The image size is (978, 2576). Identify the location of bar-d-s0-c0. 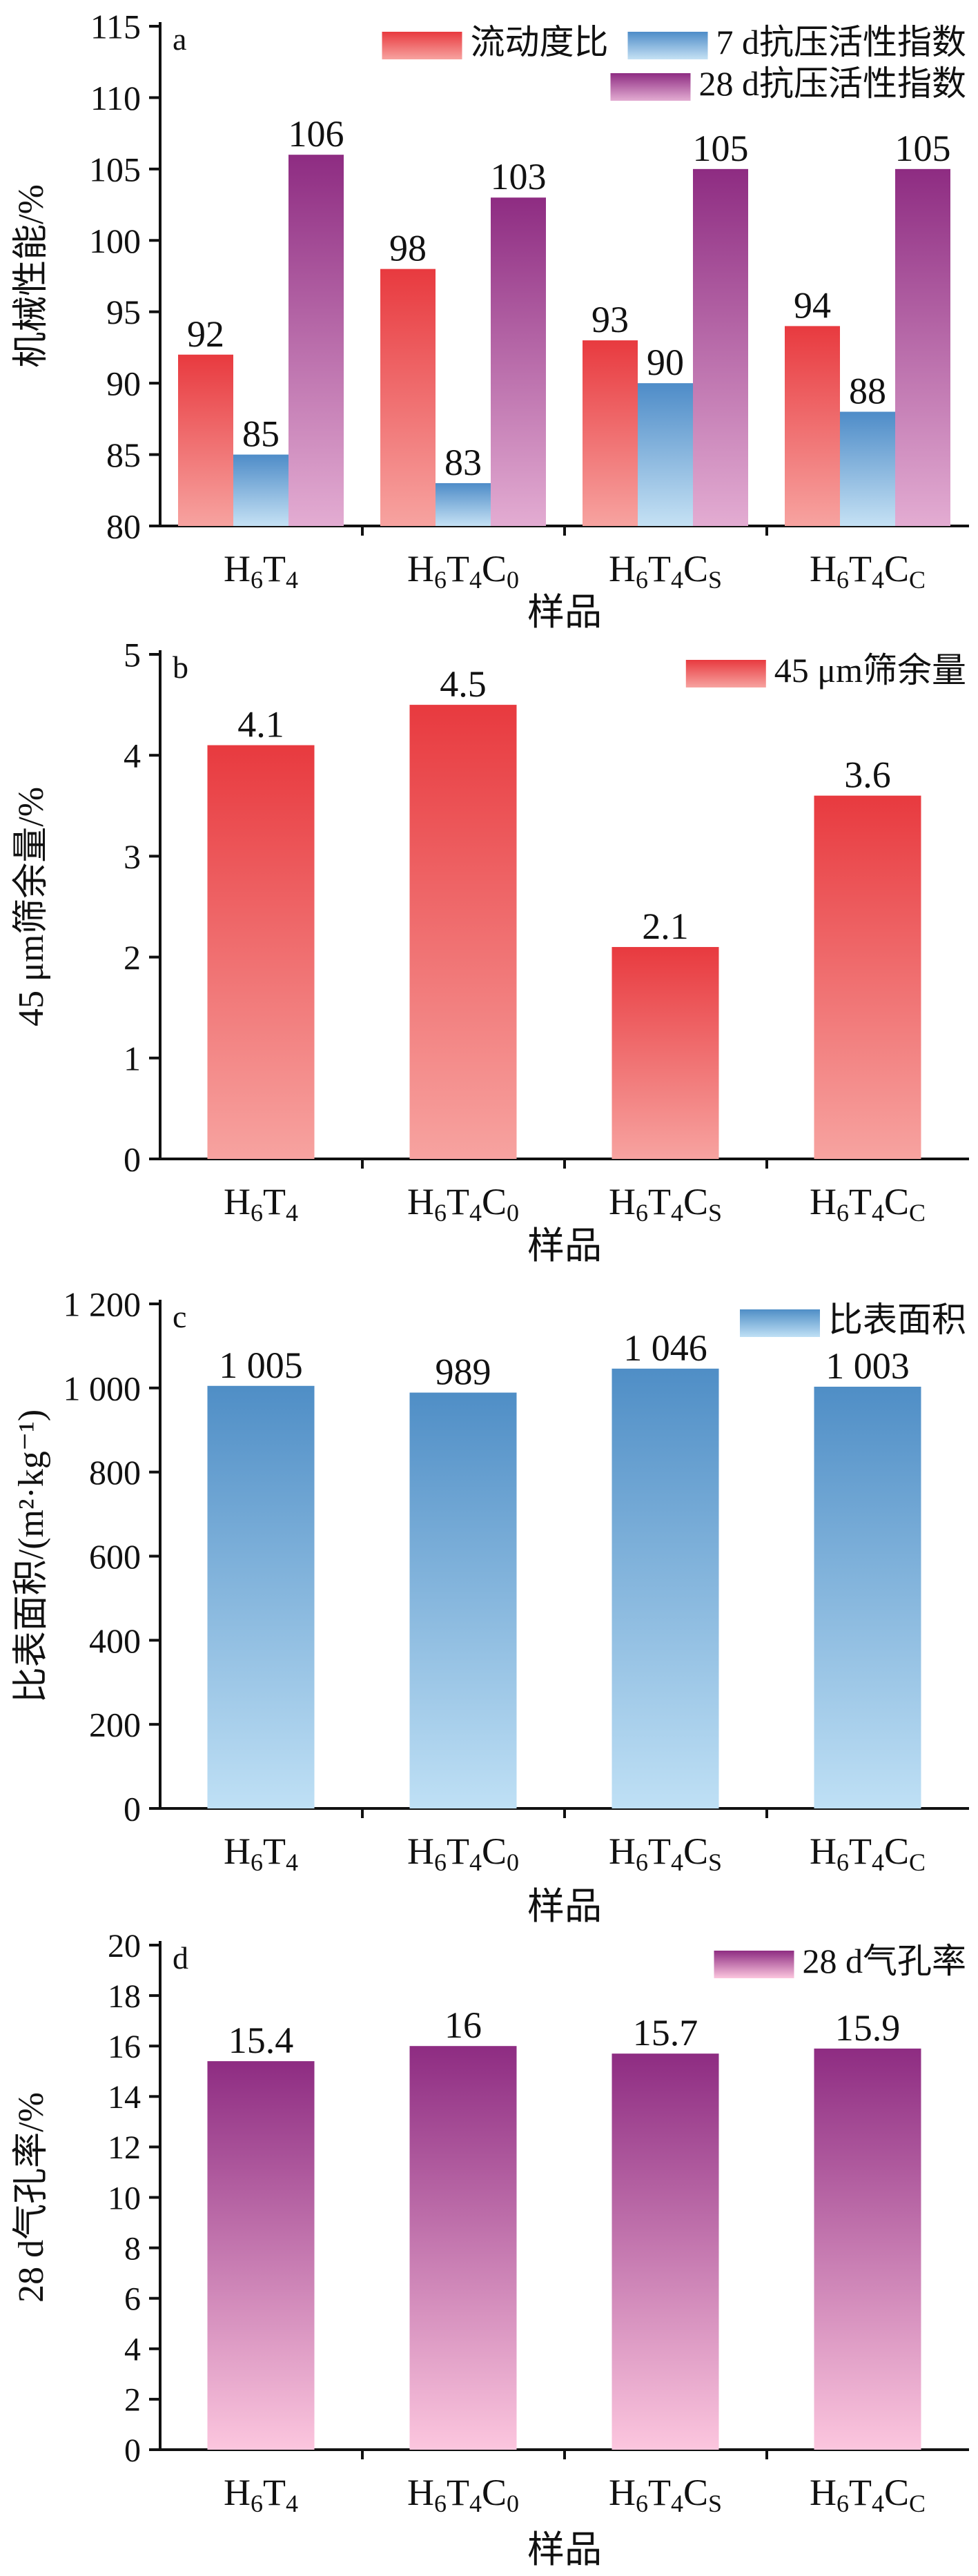
(261, 2255).